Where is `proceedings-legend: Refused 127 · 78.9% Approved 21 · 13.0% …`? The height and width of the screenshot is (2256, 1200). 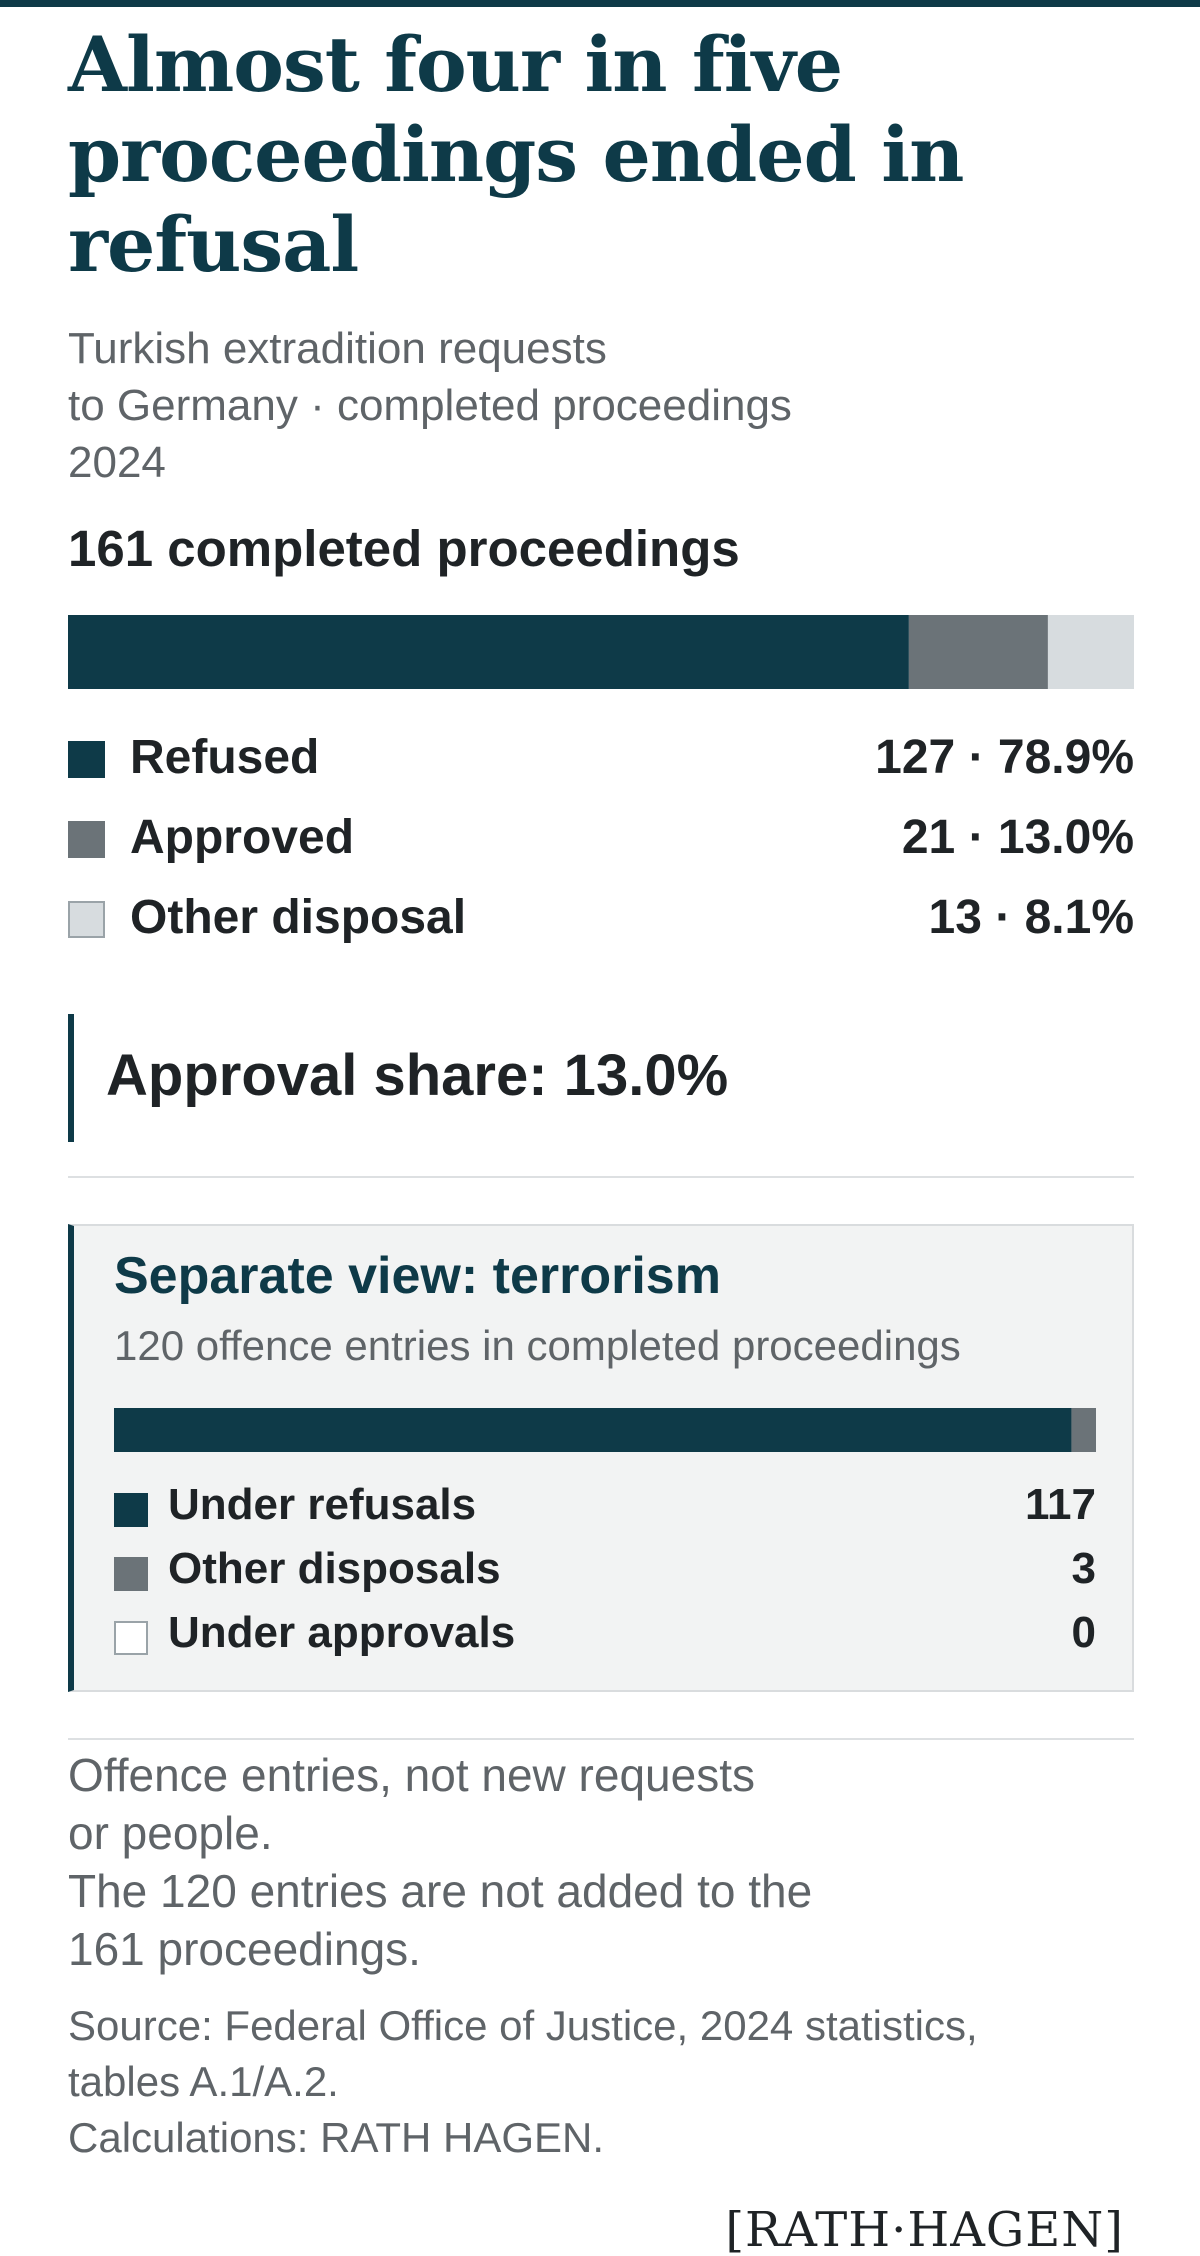 proceedings-legend: Refused 127 · 78.9% Approved 21 · 13.0% … is located at coordinates (601, 850).